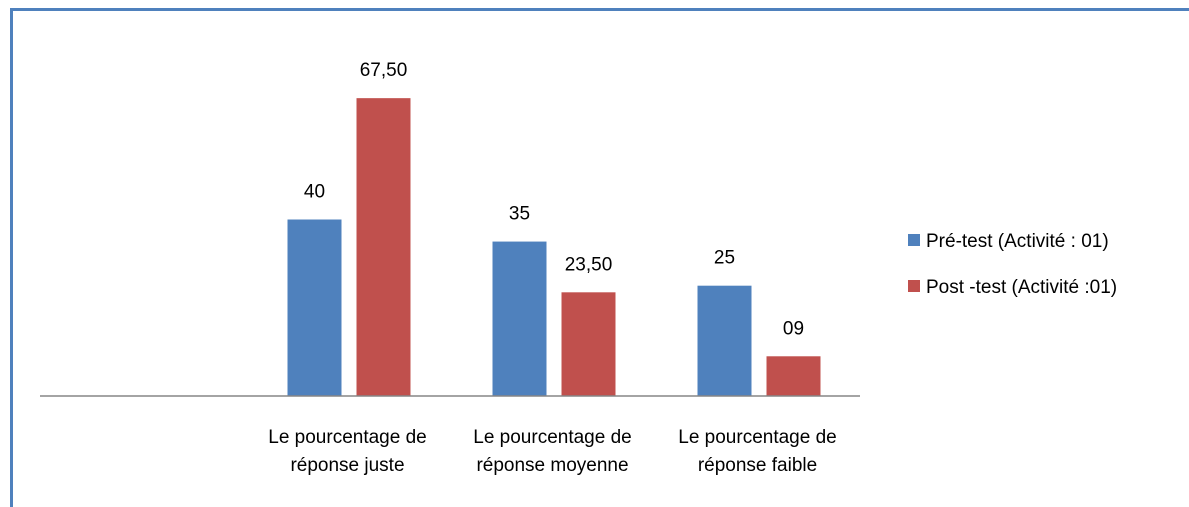  I want to click on legend-label: Pré-test (Activité : 01), so click(1017, 241).